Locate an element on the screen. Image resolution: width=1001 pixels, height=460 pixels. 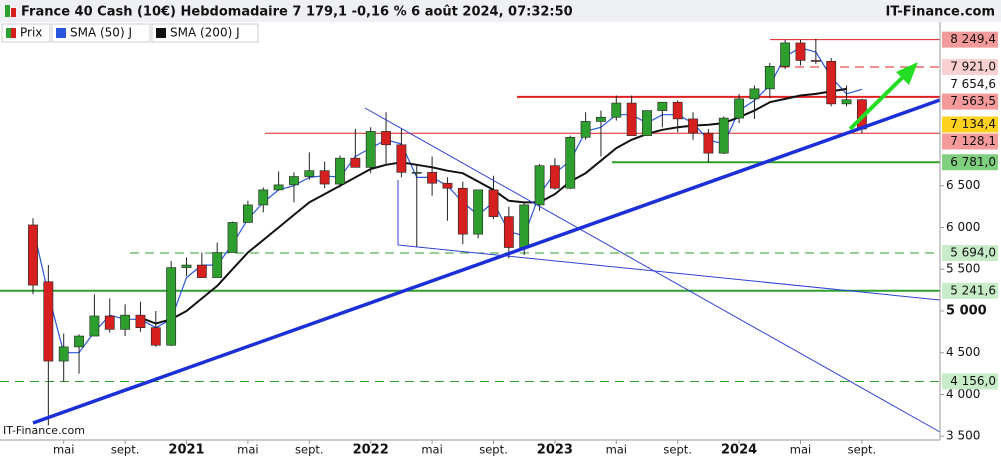
level-label: 6 781,0 is located at coordinates (973, 162).